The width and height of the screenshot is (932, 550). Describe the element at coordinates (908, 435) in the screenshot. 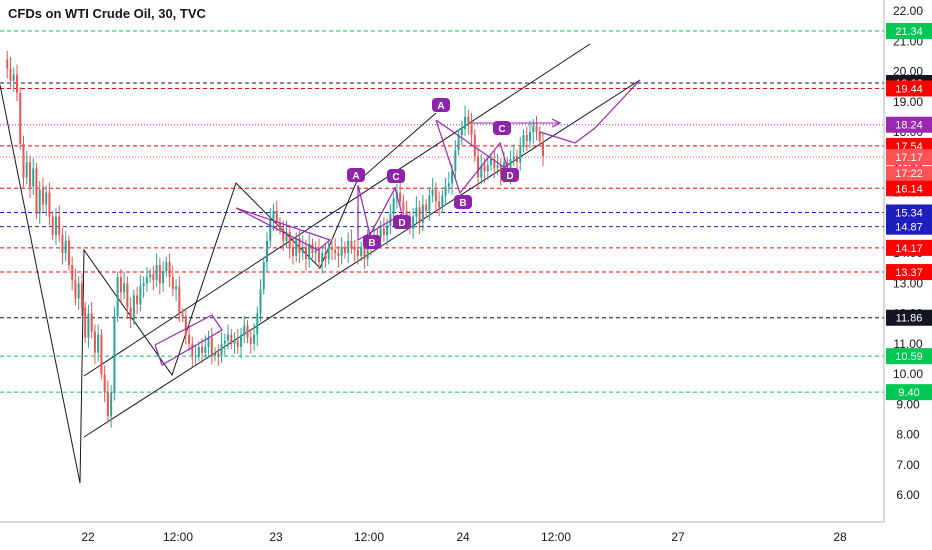

I see `y-tick-label: 8.00` at that location.